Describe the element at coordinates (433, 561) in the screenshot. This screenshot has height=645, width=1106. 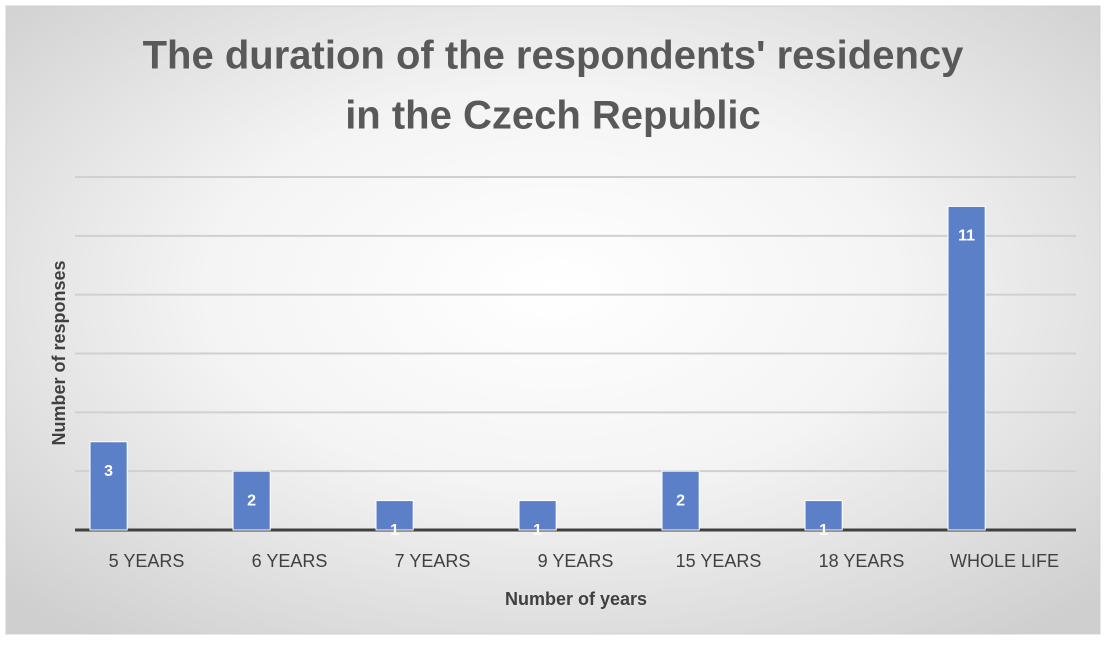
I see `x-tick-label: 7 YEARS` at that location.